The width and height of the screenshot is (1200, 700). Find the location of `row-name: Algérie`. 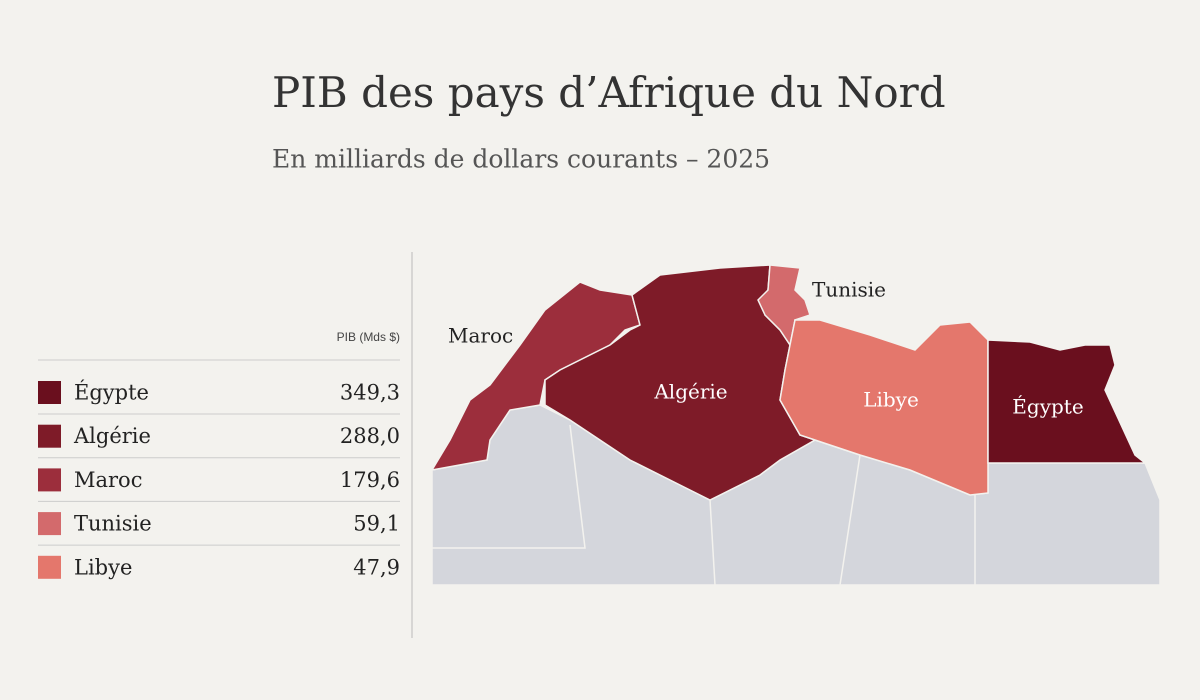

row-name: Algérie is located at coordinates (112, 436).